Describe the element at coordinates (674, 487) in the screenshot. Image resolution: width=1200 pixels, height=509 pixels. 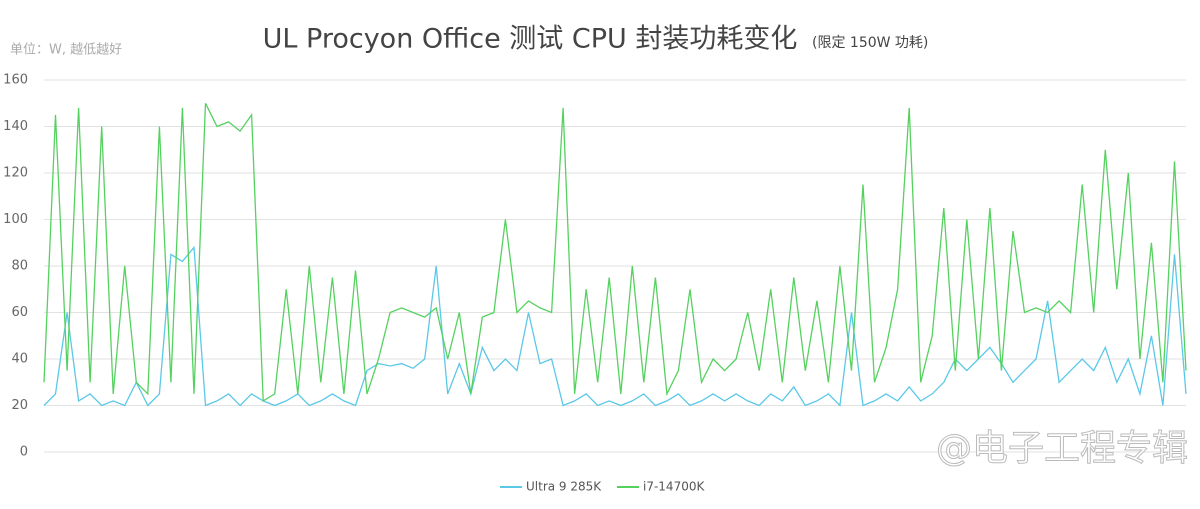
I see `legend-label: i7-14700K` at that location.